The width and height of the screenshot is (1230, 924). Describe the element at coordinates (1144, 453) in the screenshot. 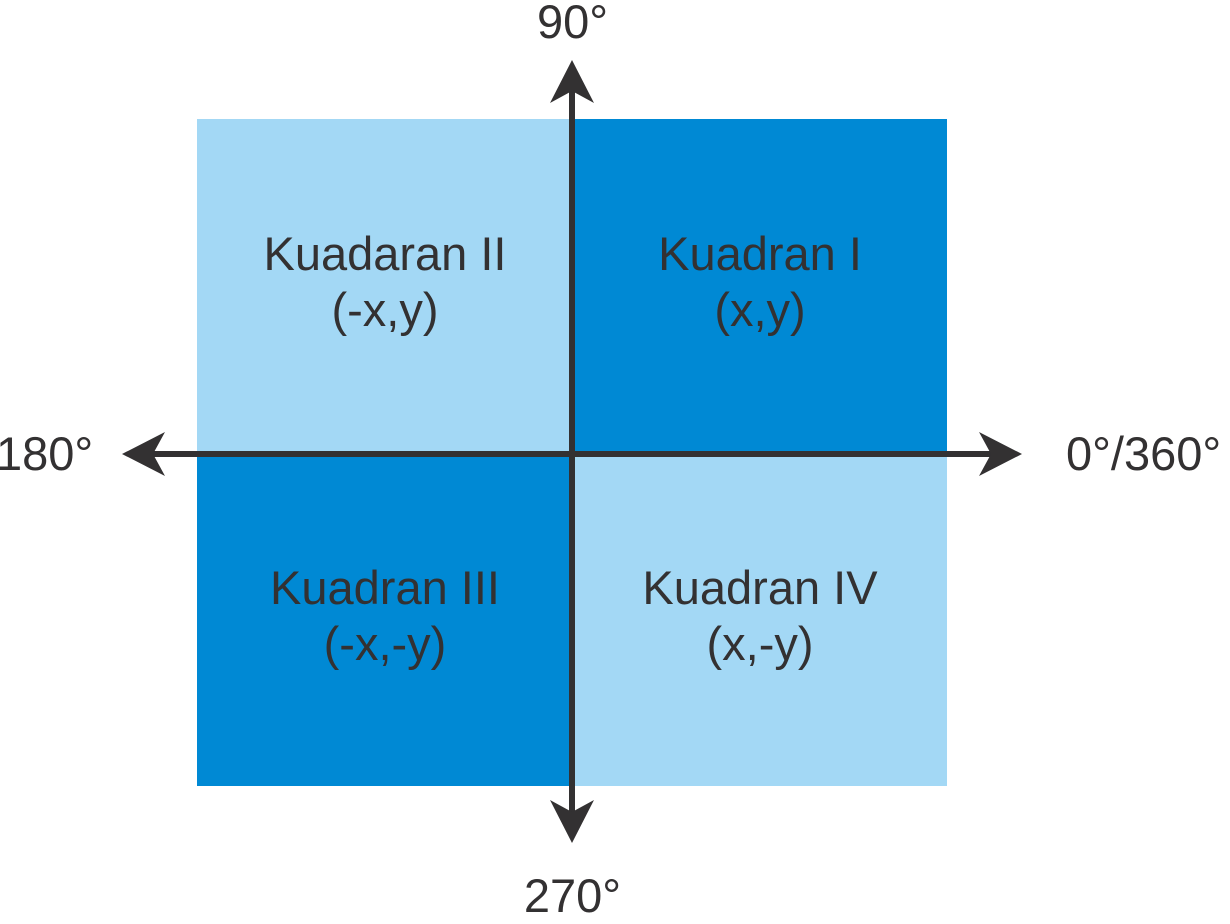

I see `angle-label-0-360: 0°/360°` at that location.